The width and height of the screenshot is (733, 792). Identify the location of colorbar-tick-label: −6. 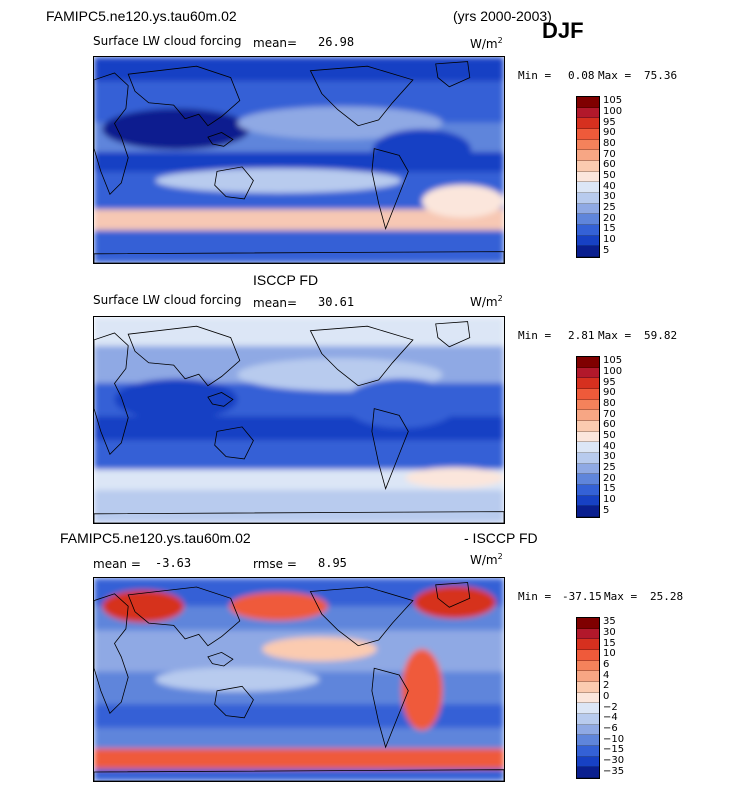
(610, 728).